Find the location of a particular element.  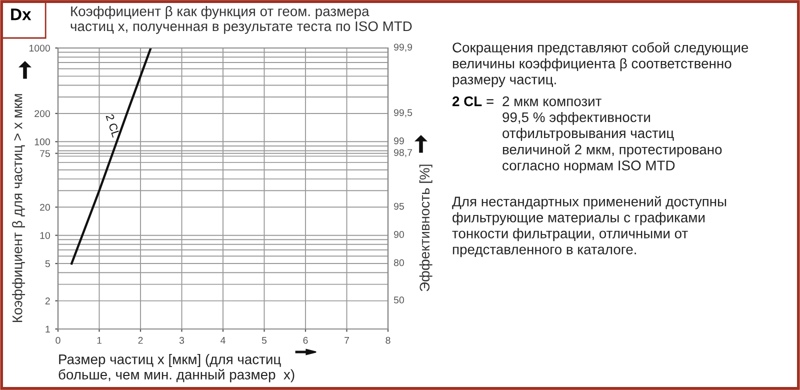

text: 50 is located at coordinates (399, 300).